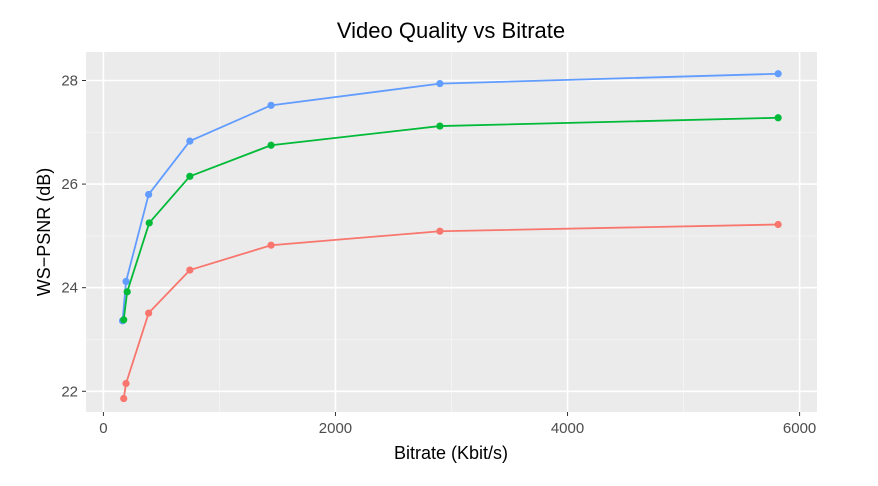 Image resolution: width=878 pixels, height=486 pixels. I want to click on x-axis-title: Bitrate (Kbit/s), so click(451, 453).